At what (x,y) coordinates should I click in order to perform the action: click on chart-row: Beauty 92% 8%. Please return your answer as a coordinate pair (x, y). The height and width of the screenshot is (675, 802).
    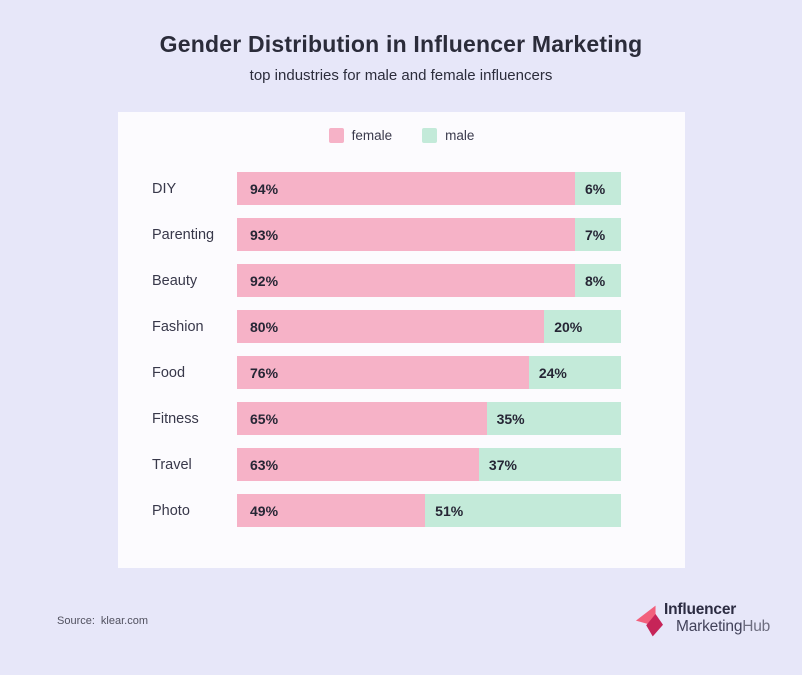
    Looking at the image, I should click on (386, 280).